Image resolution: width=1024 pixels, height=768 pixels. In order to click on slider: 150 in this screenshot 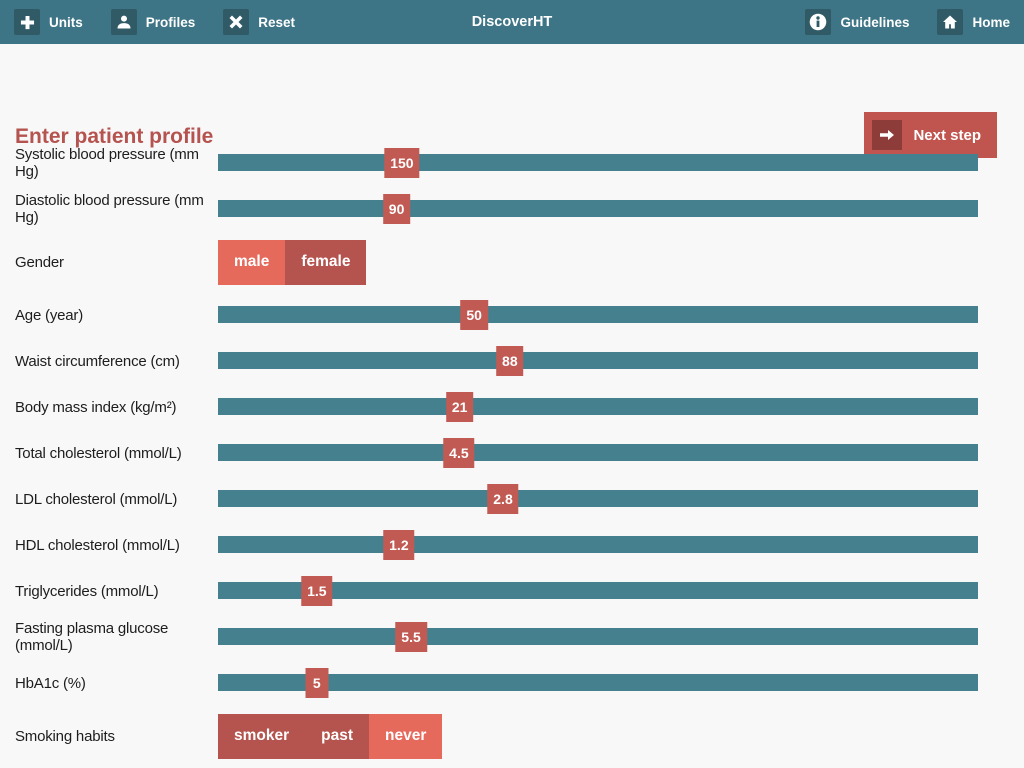, I will do `click(598, 163)`.